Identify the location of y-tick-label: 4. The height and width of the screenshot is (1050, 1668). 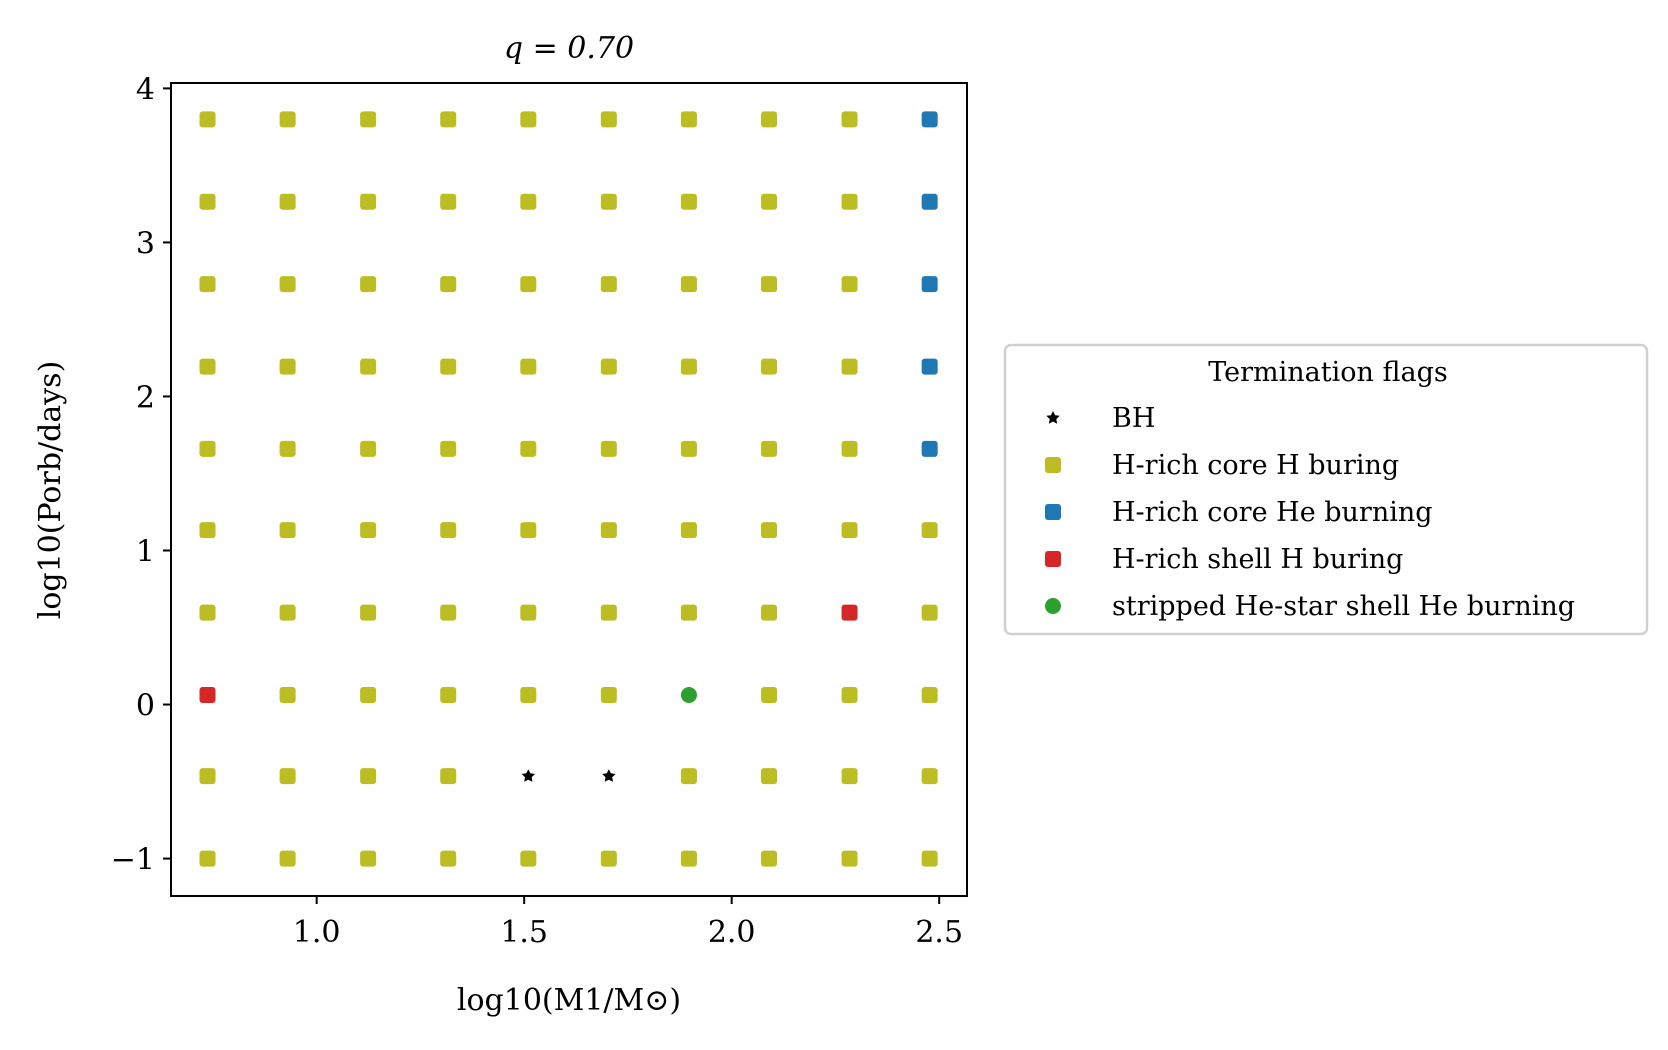
(145, 89).